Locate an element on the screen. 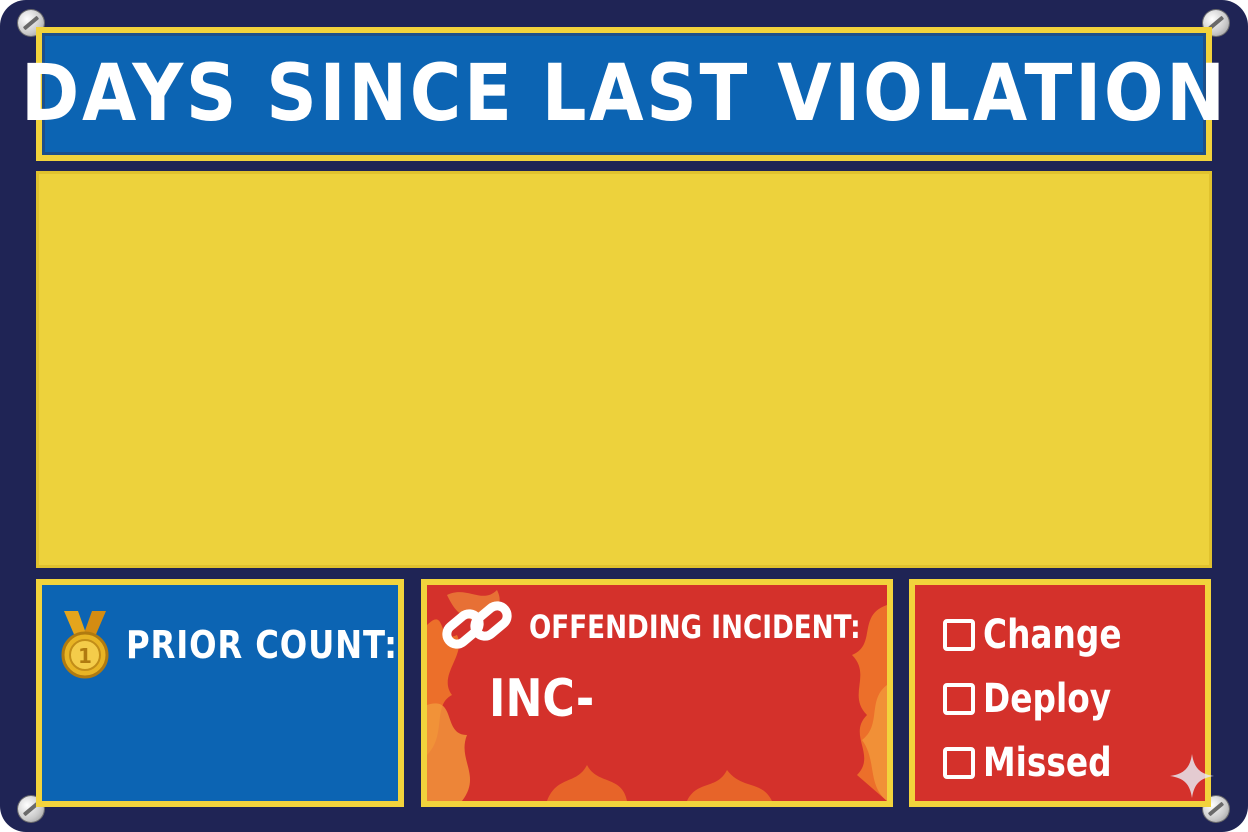  prior-count-box: 1 PRIOR COUNT: is located at coordinates (220, 693).